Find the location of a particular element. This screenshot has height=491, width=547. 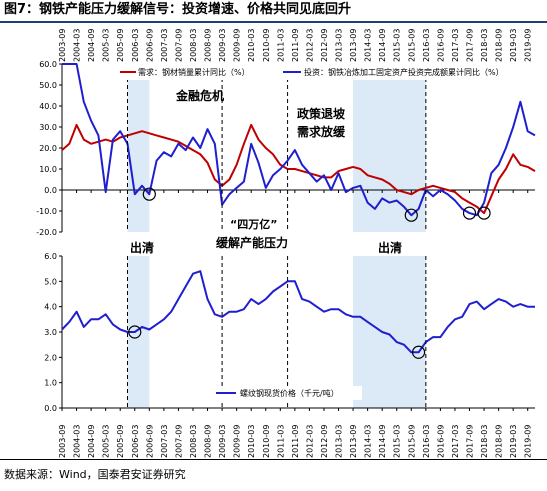

top-x-tick-16: 2011-09 is located at coordinates (295, 45).